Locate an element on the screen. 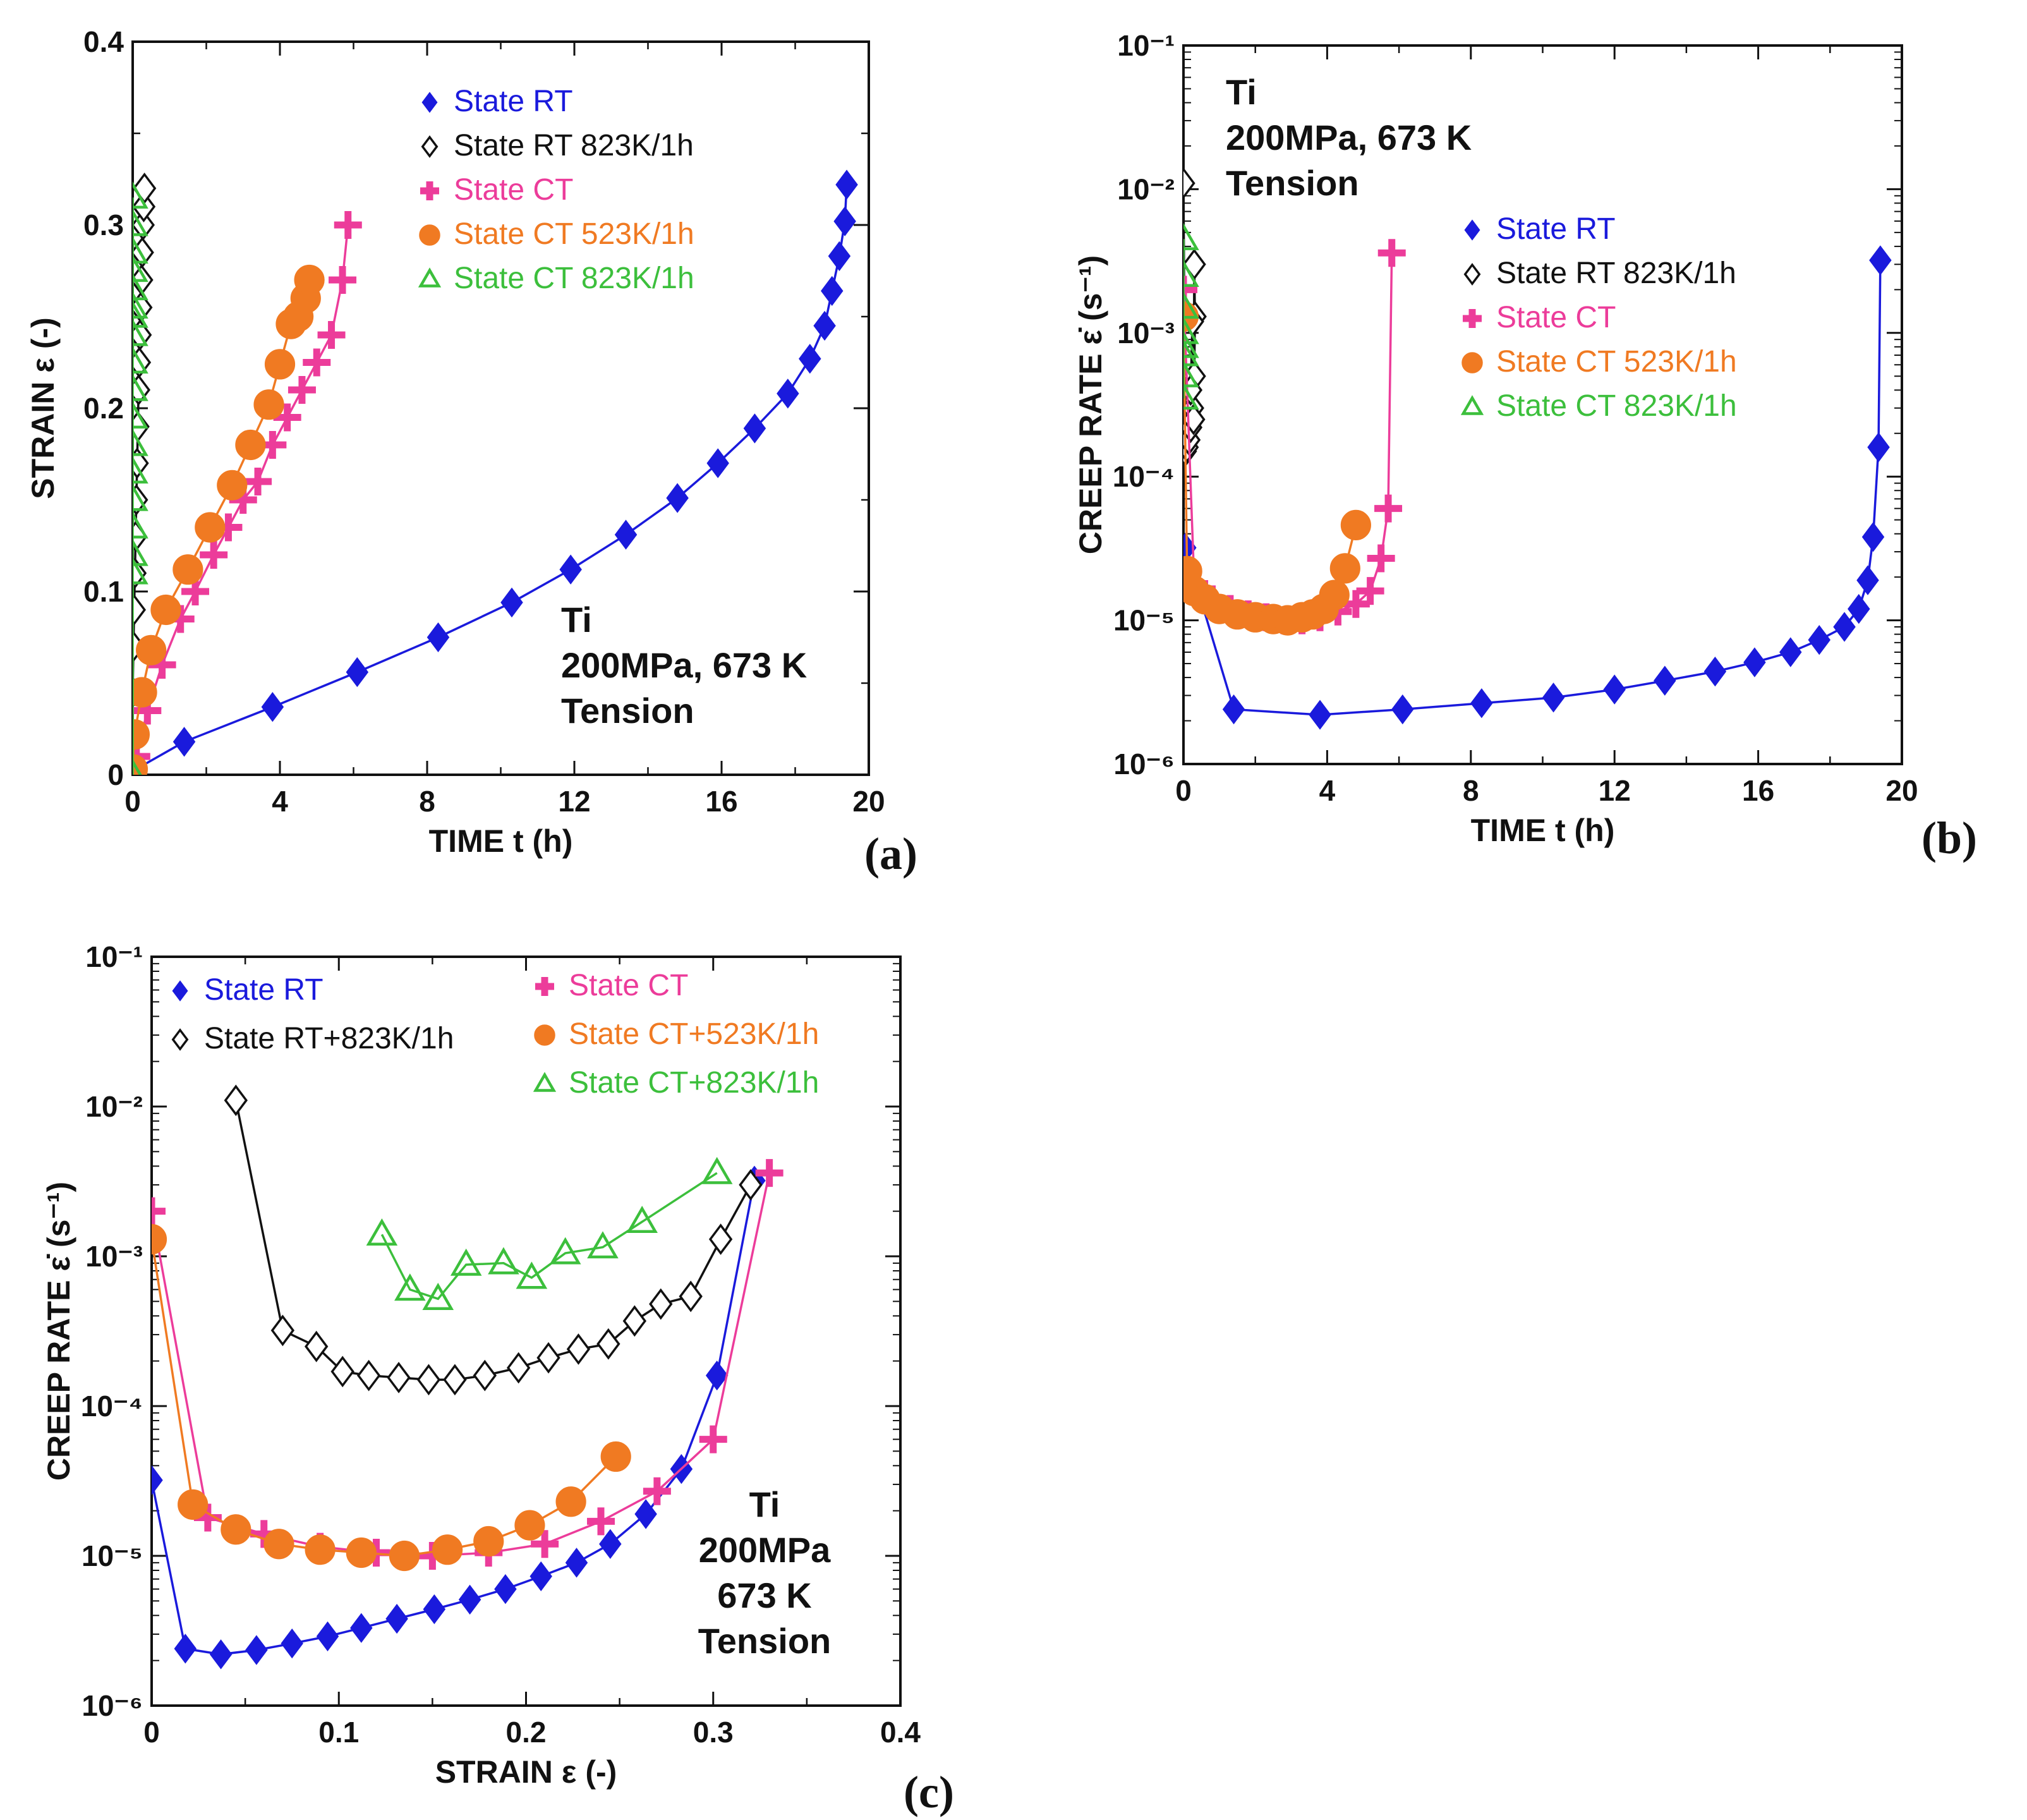  legend-entry: State CT+823K/1h is located at coordinates (694, 1083).